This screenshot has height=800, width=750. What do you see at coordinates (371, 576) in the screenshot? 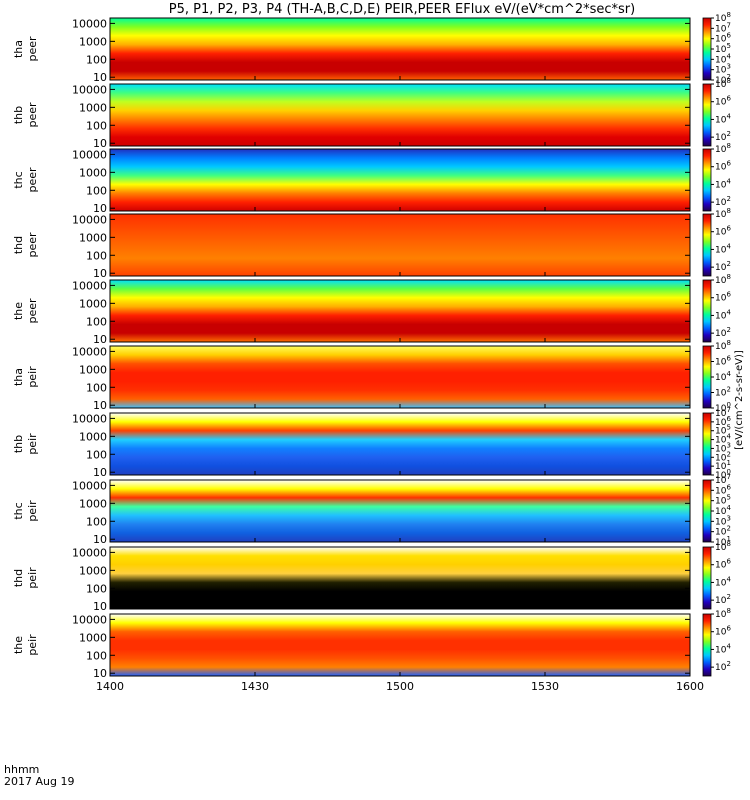
I see `panel-thd-peir: 10 100 1000 10000 thd peir 10⁸ 10⁶ 10⁴ 10²` at bounding box center [371, 576].